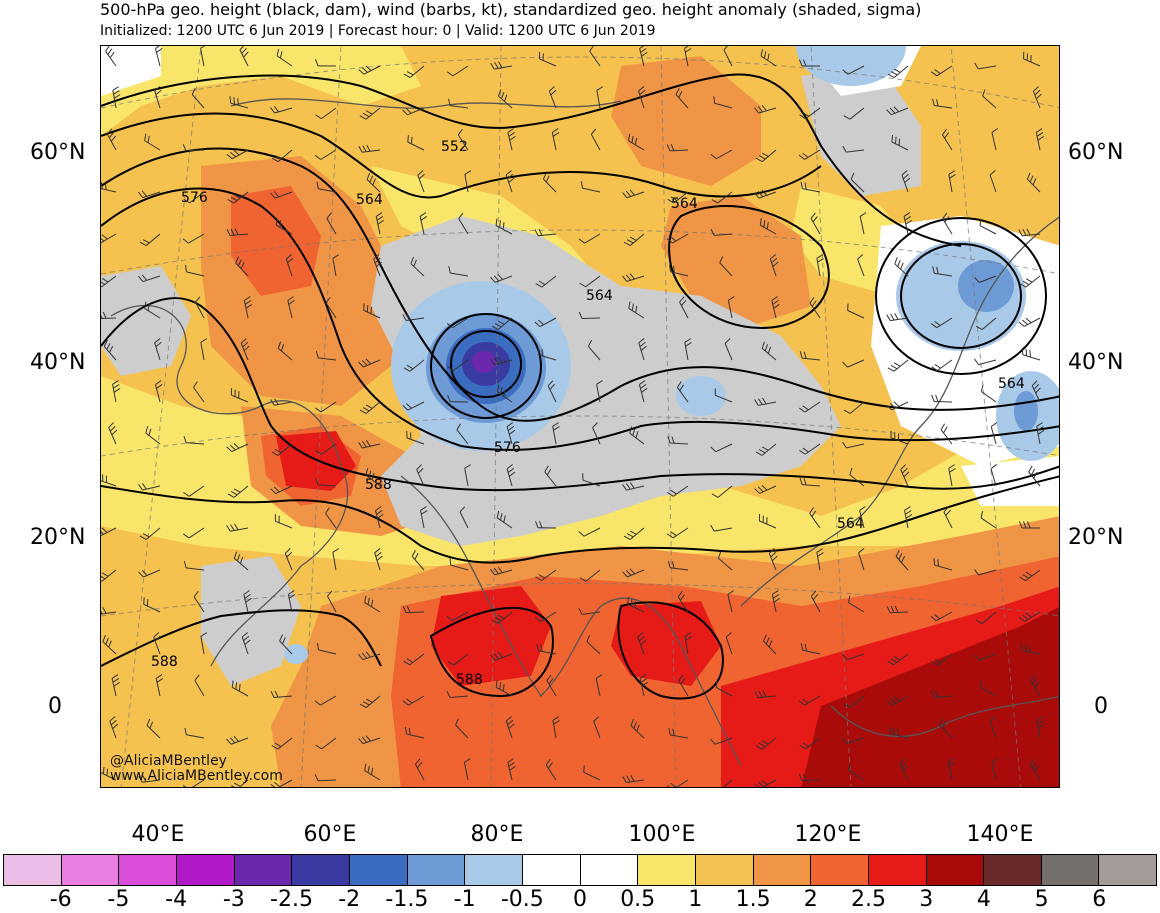 Image resolution: width=1160 pixels, height=913 pixels. What do you see at coordinates (407, 899) in the screenshot?
I see `colorbar-tick-label: -1.5` at bounding box center [407, 899].